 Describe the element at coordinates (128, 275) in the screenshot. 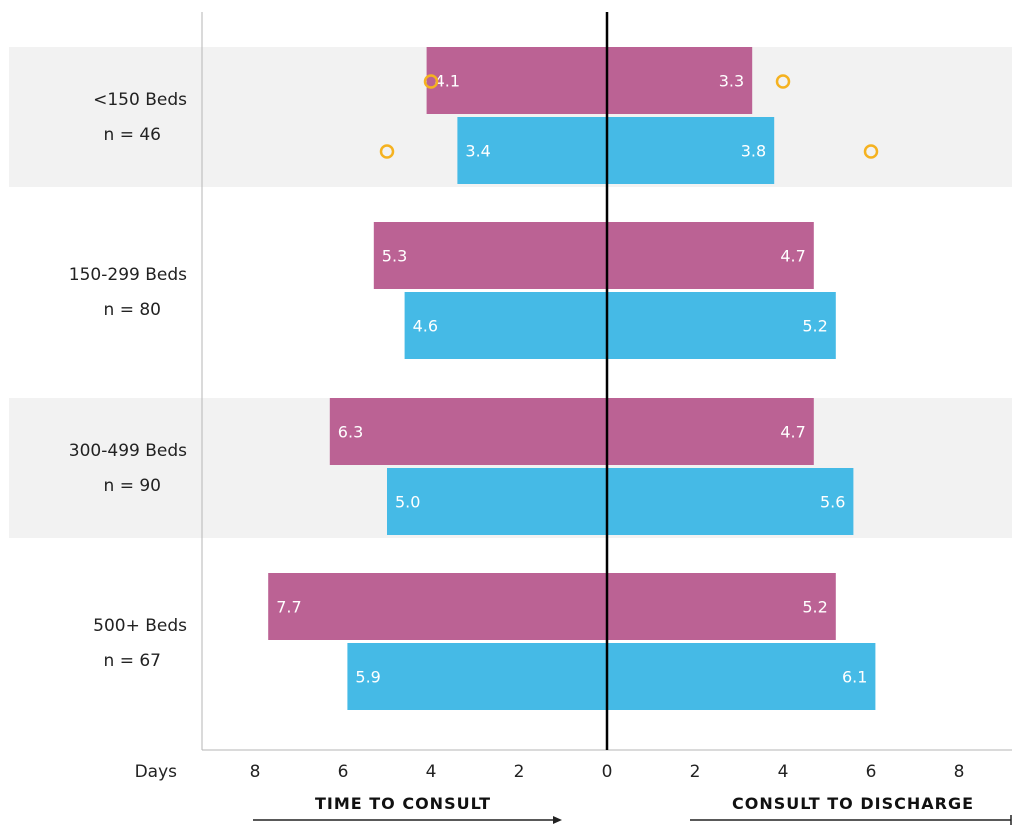

I see `group-name-label: 150-299 Beds` at that location.